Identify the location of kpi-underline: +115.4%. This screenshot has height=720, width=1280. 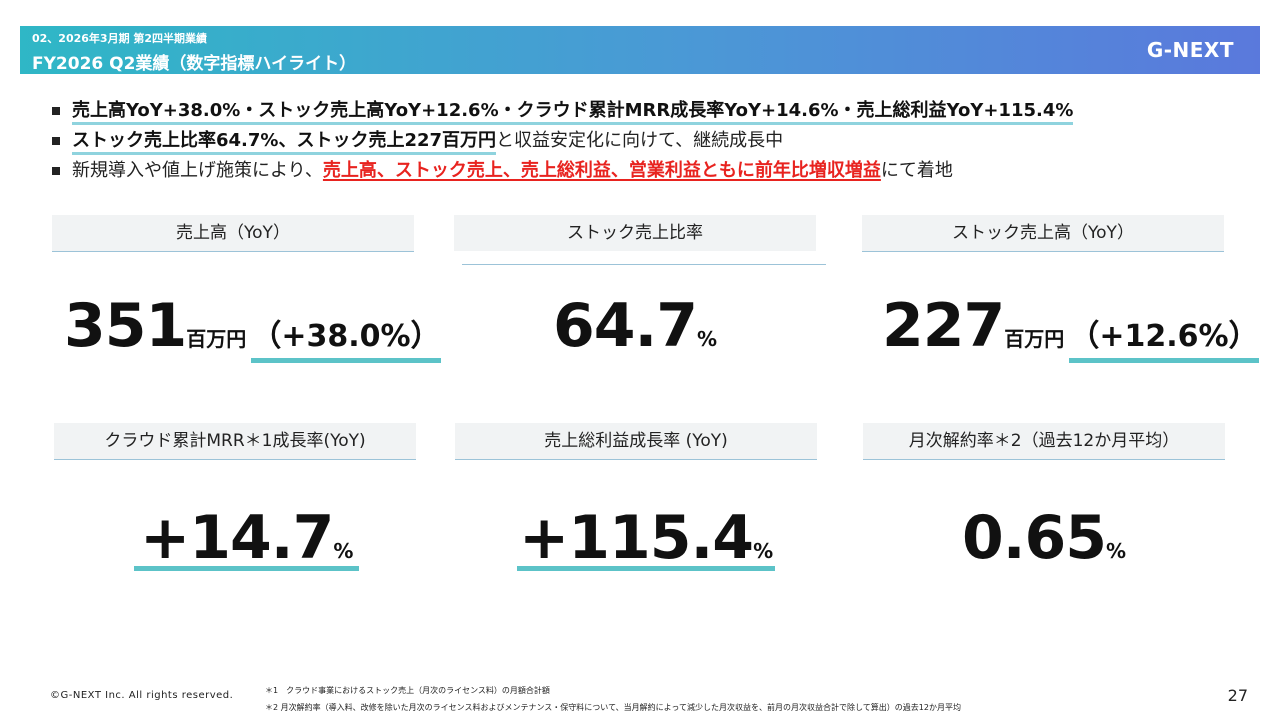
(646, 538).